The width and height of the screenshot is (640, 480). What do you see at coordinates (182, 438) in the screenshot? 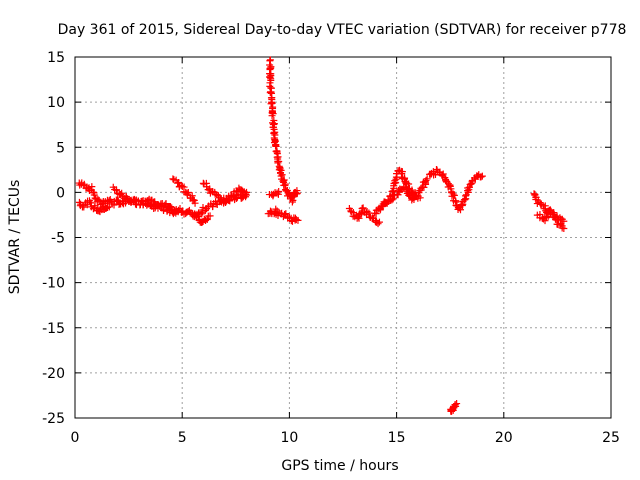
I see `x-tick-label: 5` at bounding box center [182, 438].